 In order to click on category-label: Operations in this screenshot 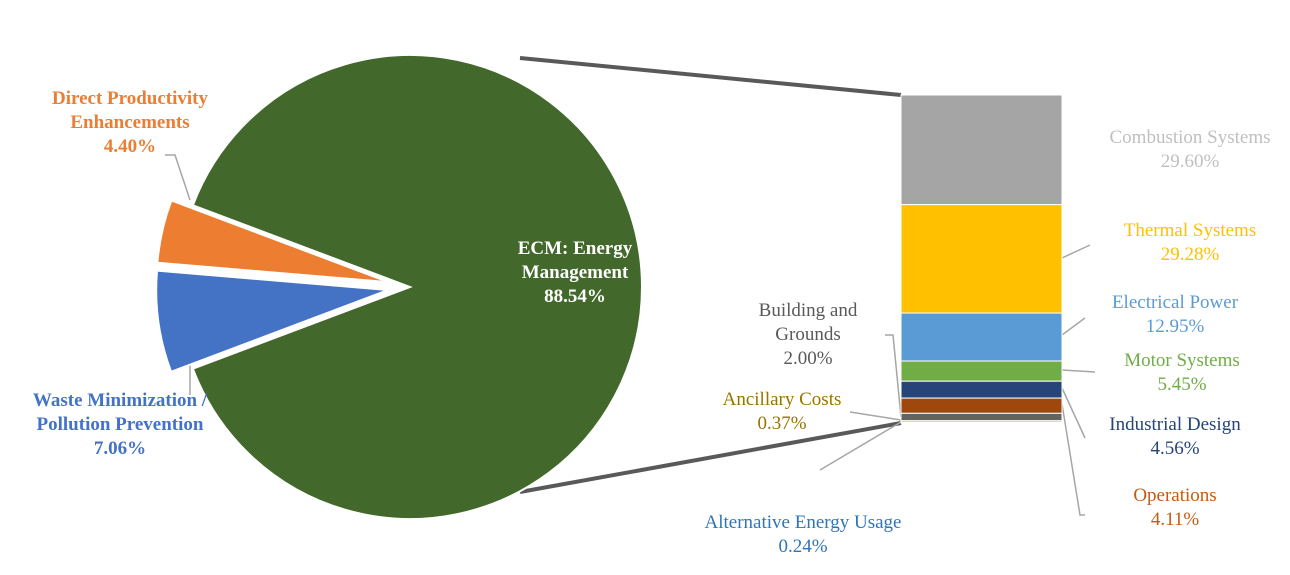, I will do `click(1175, 495)`.